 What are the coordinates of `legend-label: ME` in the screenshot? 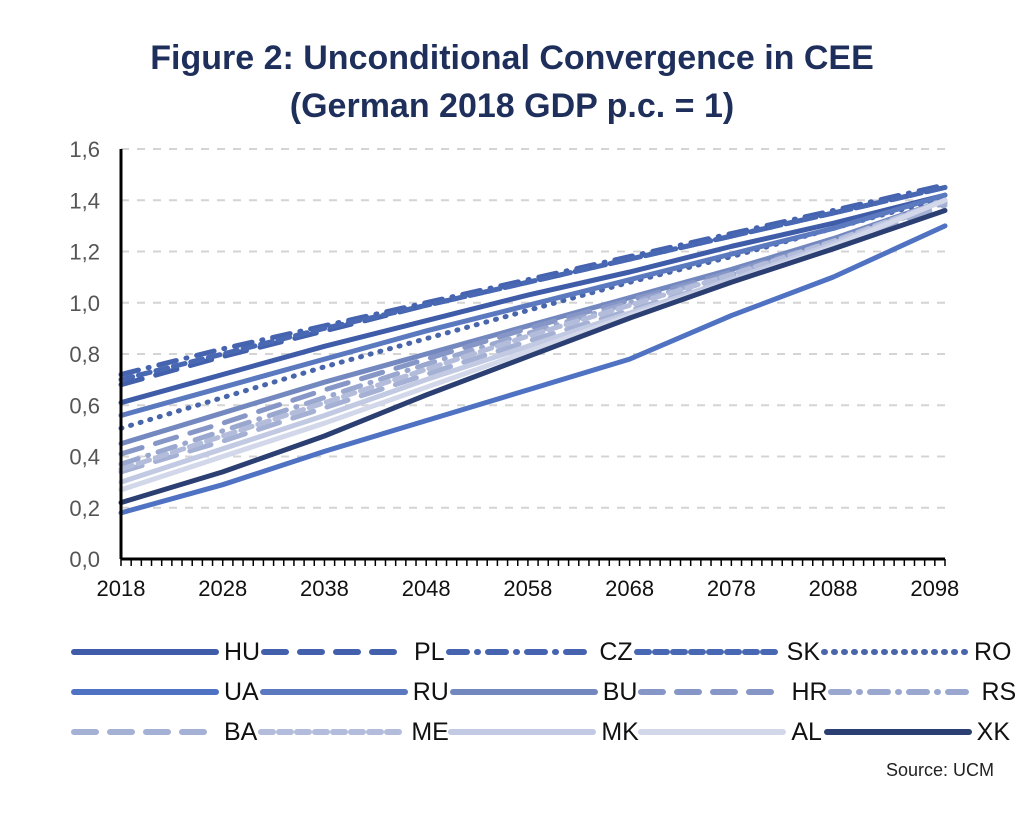 It's located at (430, 731).